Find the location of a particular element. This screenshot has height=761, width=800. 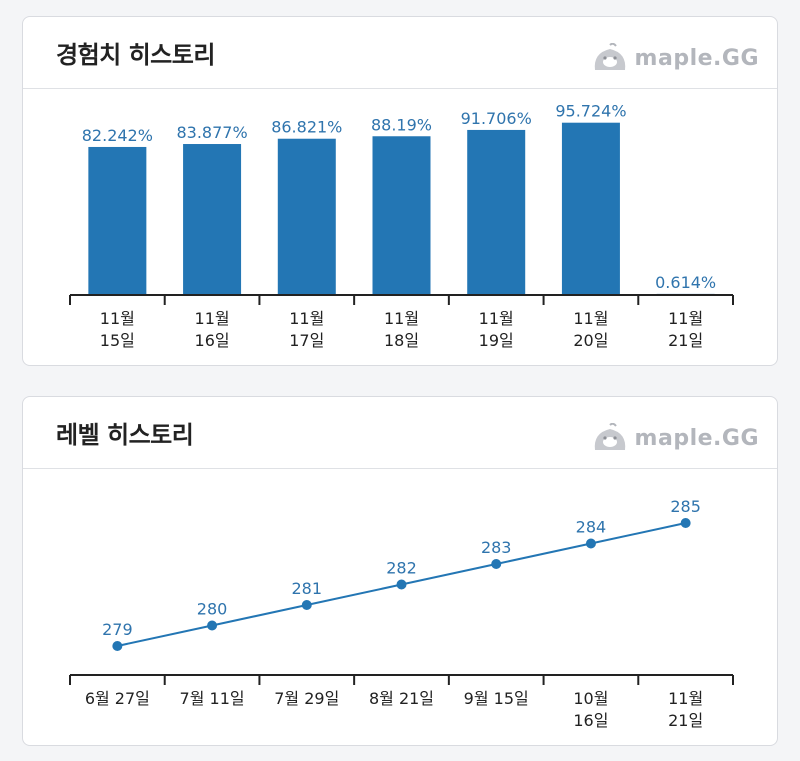

exp-tick-label: 11월 21일 is located at coordinates (685, 329).